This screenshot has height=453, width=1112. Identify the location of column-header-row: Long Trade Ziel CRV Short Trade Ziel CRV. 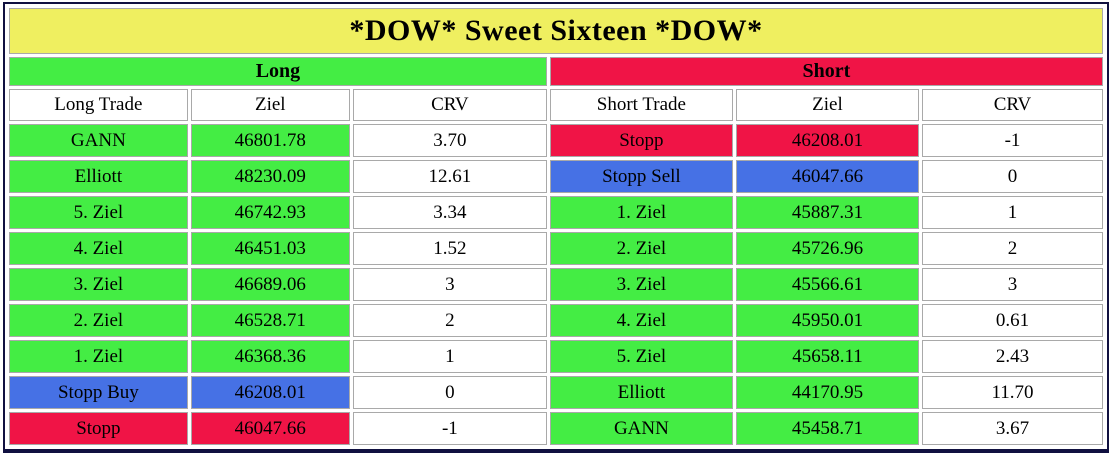
(556, 105).